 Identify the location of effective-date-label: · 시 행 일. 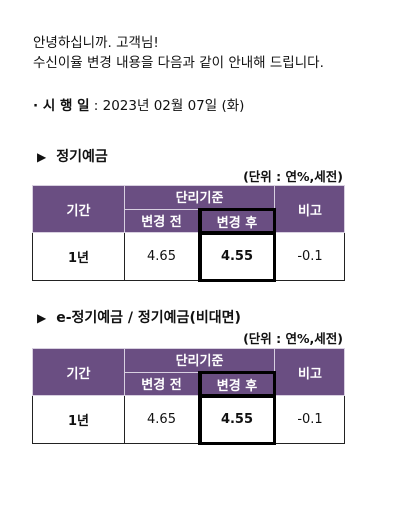
(61, 106).